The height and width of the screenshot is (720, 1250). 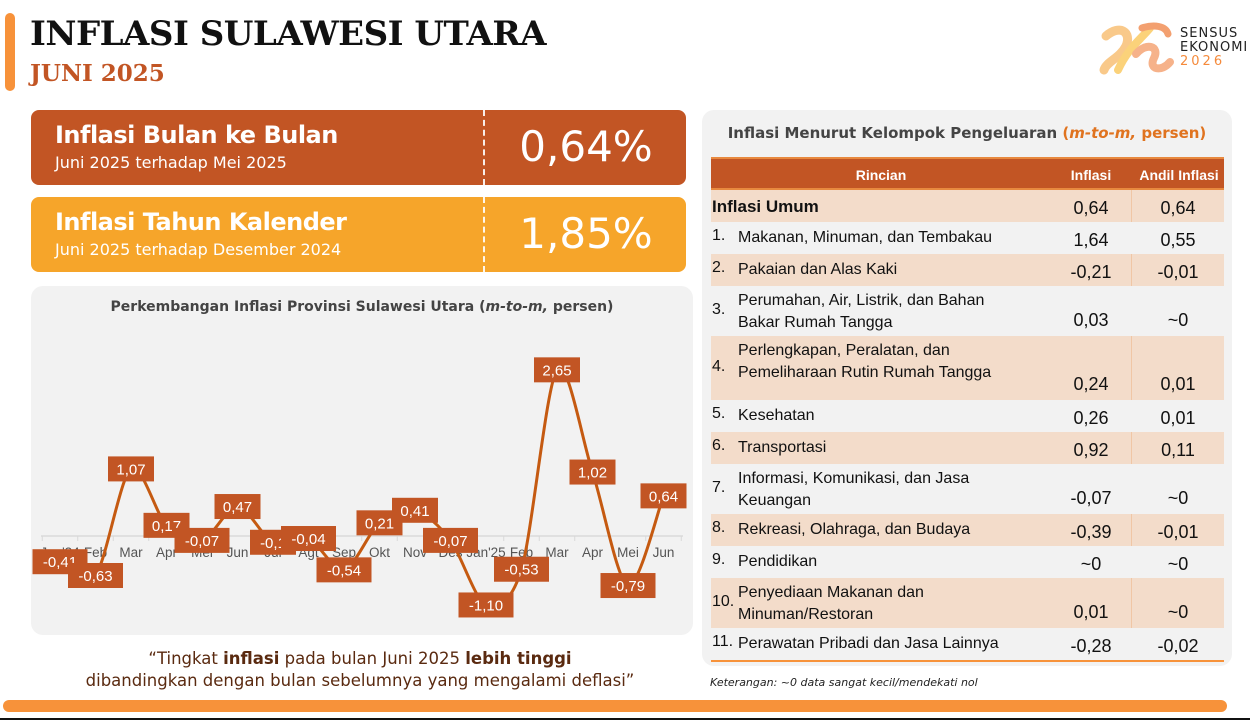 What do you see at coordinates (95, 552) in the screenshot?
I see `x-tick-label: Feb` at bounding box center [95, 552].